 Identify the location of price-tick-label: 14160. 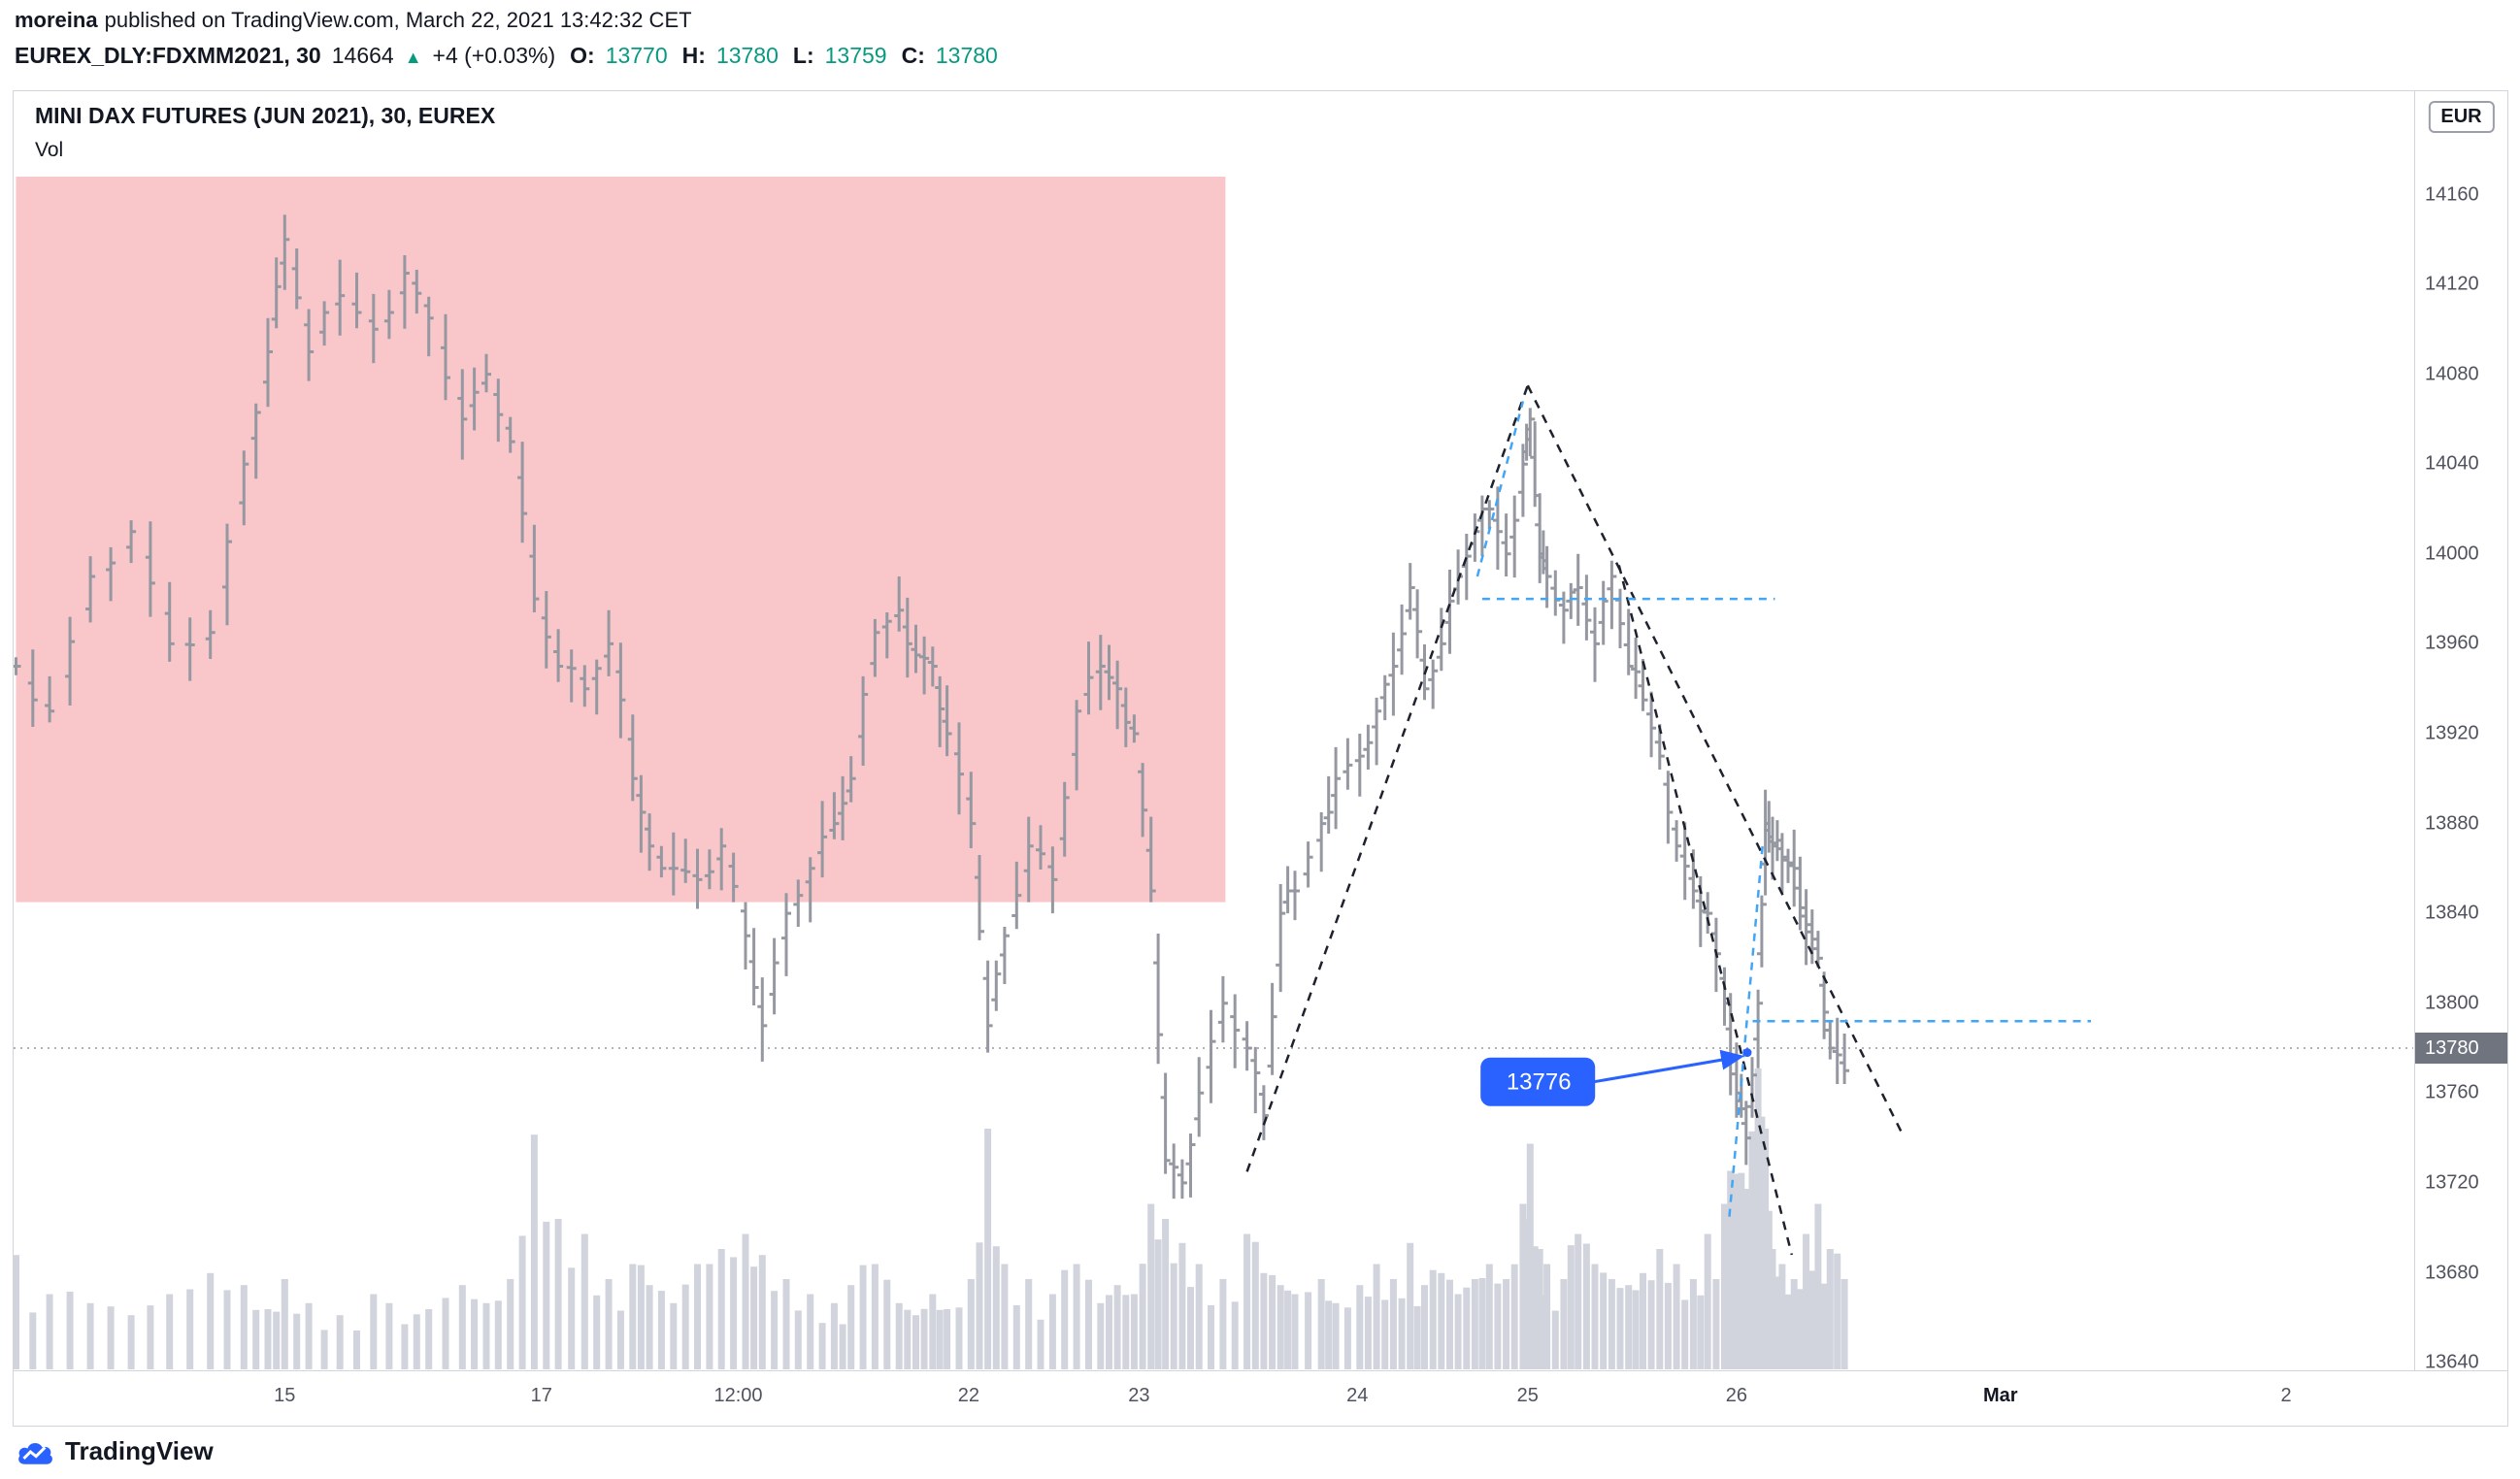
(2452, 194).